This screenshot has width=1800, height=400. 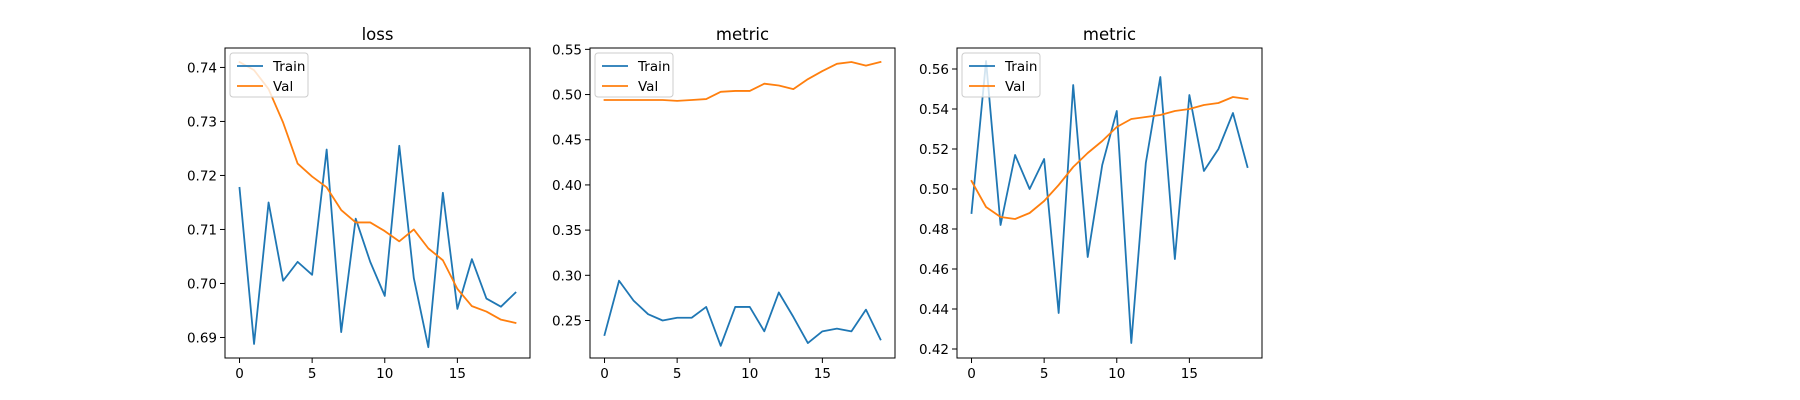 I want to click on y-tick-label: 0.55, so click(x=567, y=50).